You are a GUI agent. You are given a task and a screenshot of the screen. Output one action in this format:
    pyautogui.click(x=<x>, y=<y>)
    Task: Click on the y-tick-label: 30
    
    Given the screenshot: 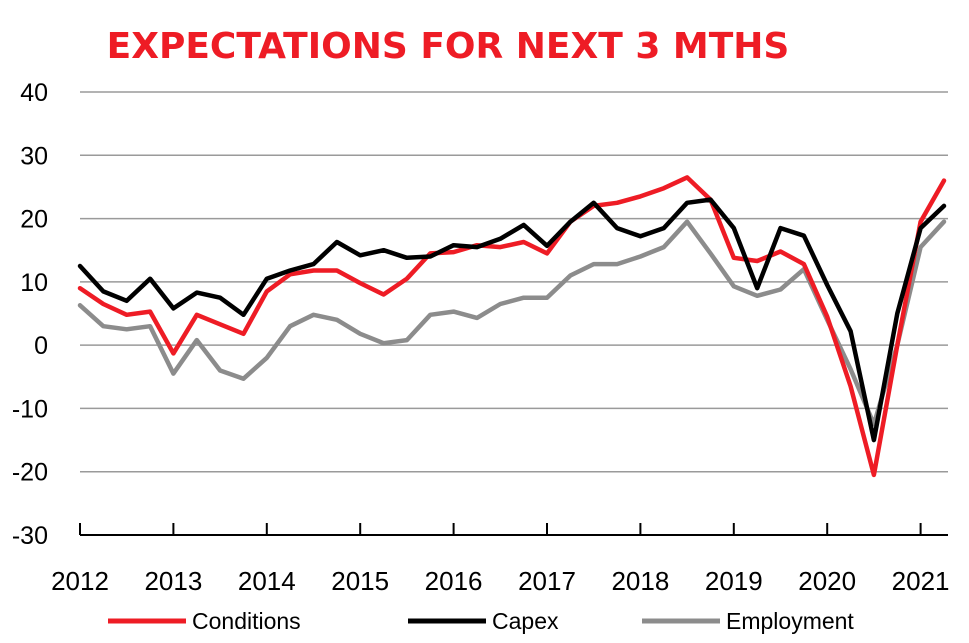 What is the action you would take?
    pyautogui.click(x=34, y=156)
    